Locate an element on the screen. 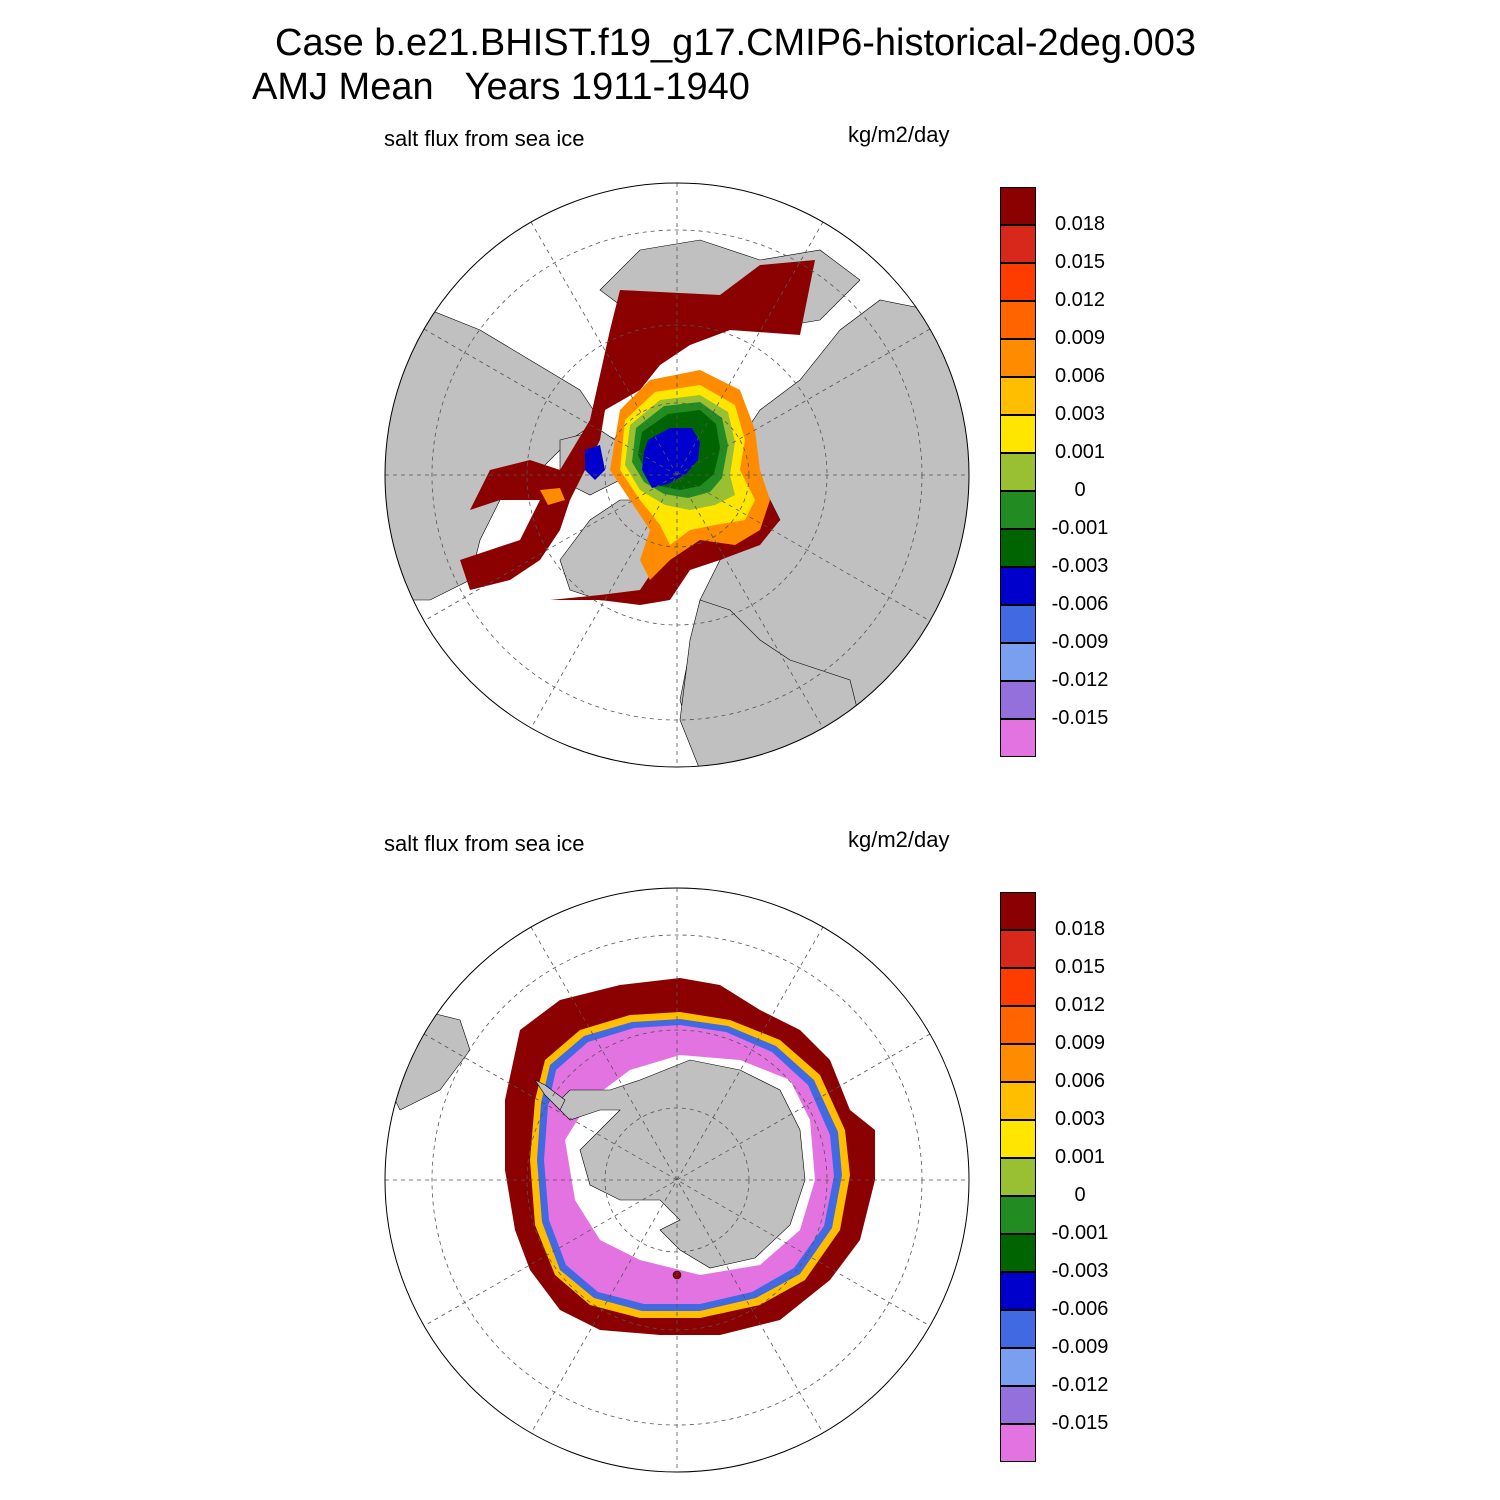 The height and width of the screenshot is (1500, 1500). north-colorbar-tick-label: -0.009 is located at coordinates (1080, 642).